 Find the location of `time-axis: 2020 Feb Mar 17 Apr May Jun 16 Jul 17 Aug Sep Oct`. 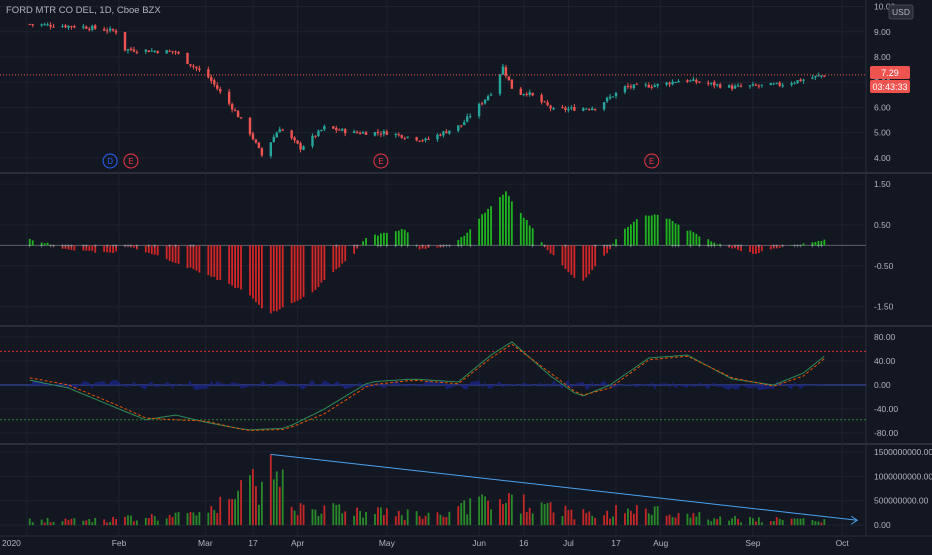

time-axis: 2020 Feb Mar 17 Apr May Jun 16 Jul 17 Aug Sep Oct is located at coordinates (425, 543).